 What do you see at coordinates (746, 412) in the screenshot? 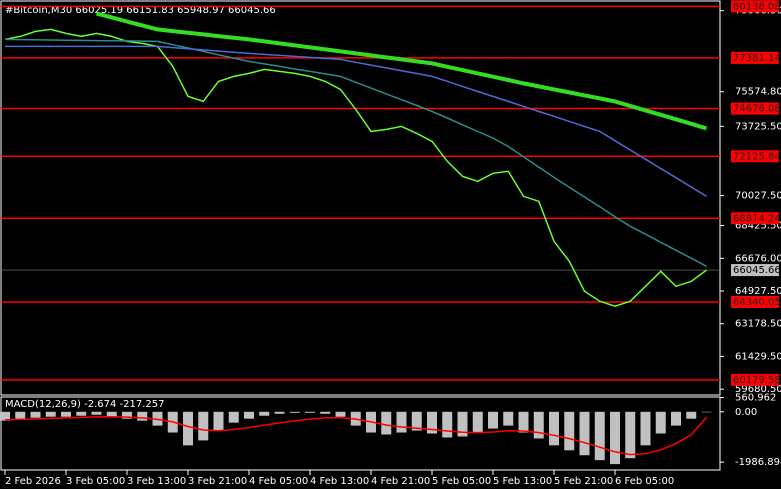
I see `y-tick-label: 0.00` at bounding box center [746, 412].